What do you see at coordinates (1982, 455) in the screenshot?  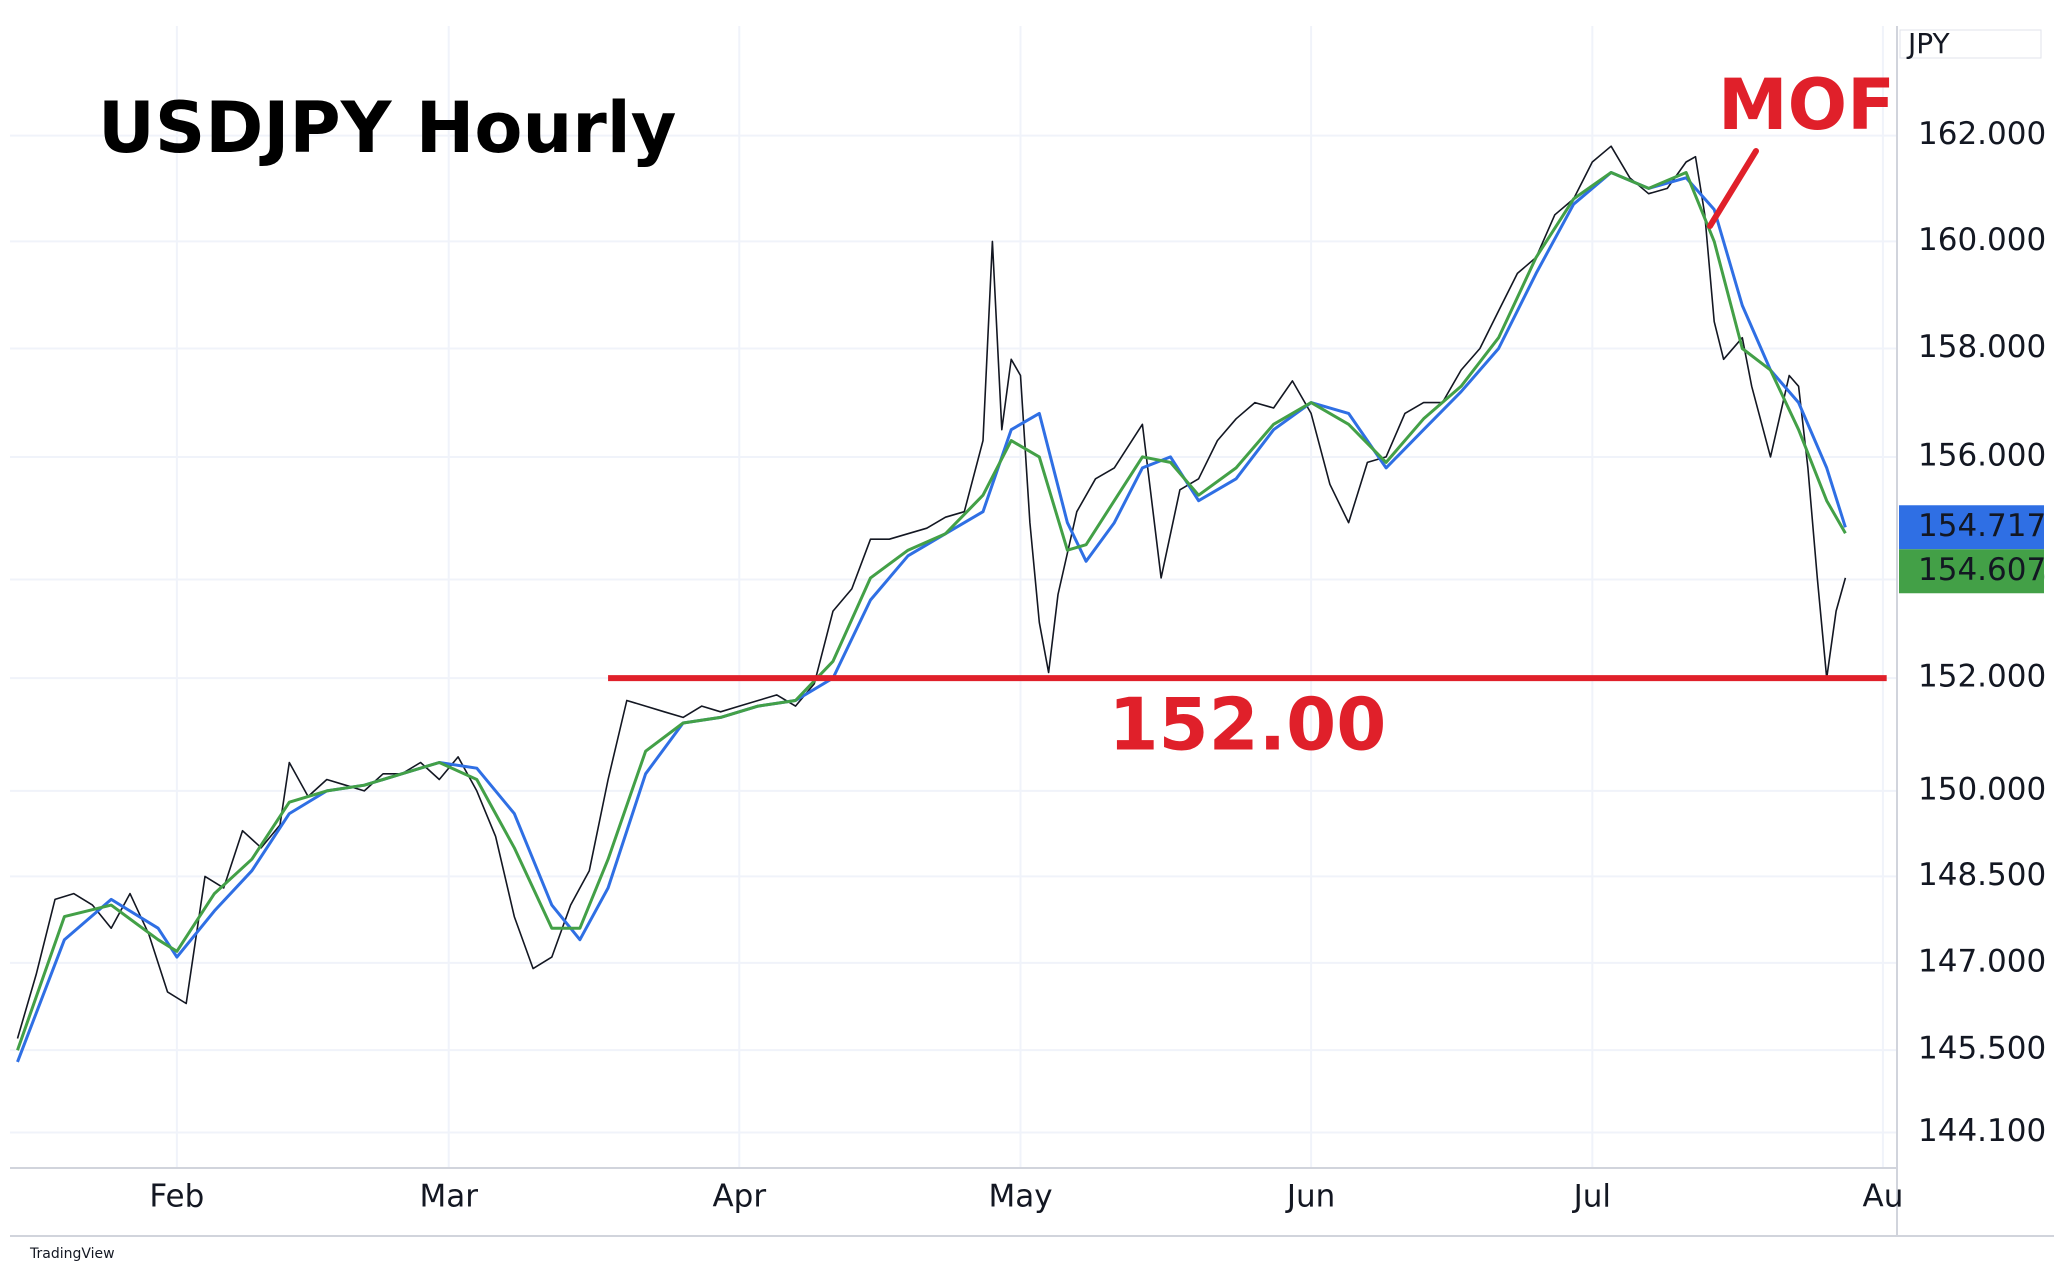 I see `y-tick-label: 156.000` at bounding box center [1982, 455].